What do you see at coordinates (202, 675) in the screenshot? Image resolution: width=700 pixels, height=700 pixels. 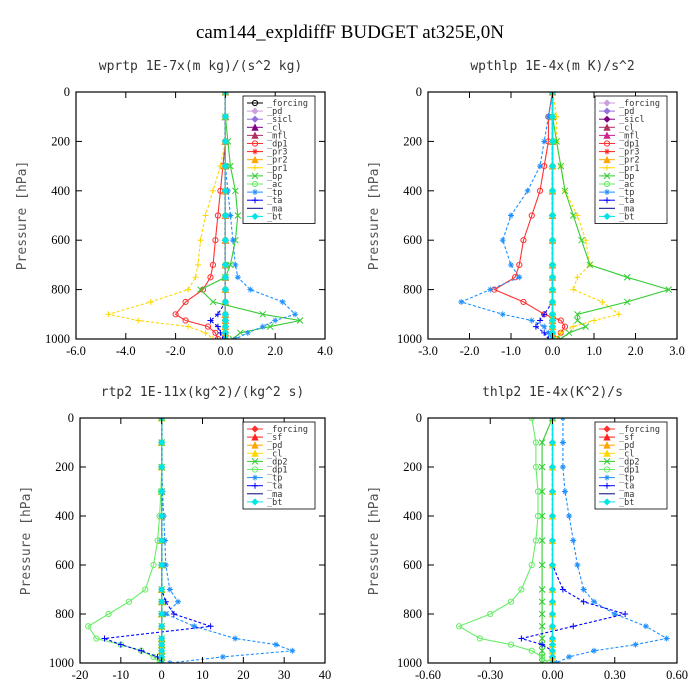 I see `x-tick-label: 10` at bounding box center [202, 675].